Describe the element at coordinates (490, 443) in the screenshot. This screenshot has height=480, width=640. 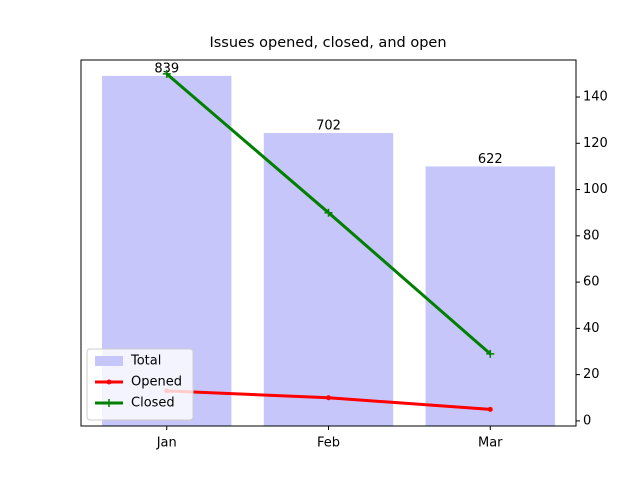
I see `x-tick-label: Mar` at that location.